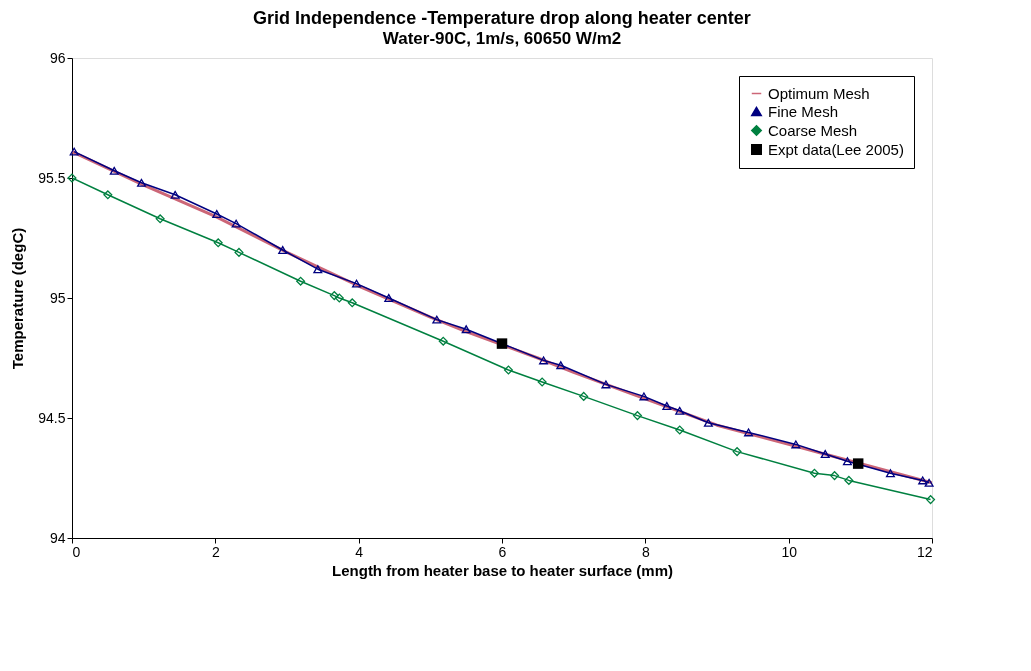  Describe the element at coordinates (502, 551) in the screenshot. I see `x-tick-label: 6` at that location.